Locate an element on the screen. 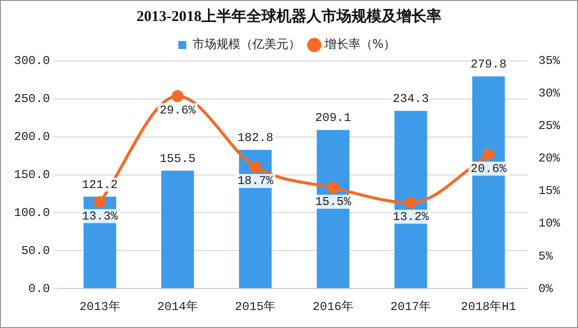 This screenshot has width=578, height=328. y-tick-label: 0.0 is located at coordinates (39, 289).